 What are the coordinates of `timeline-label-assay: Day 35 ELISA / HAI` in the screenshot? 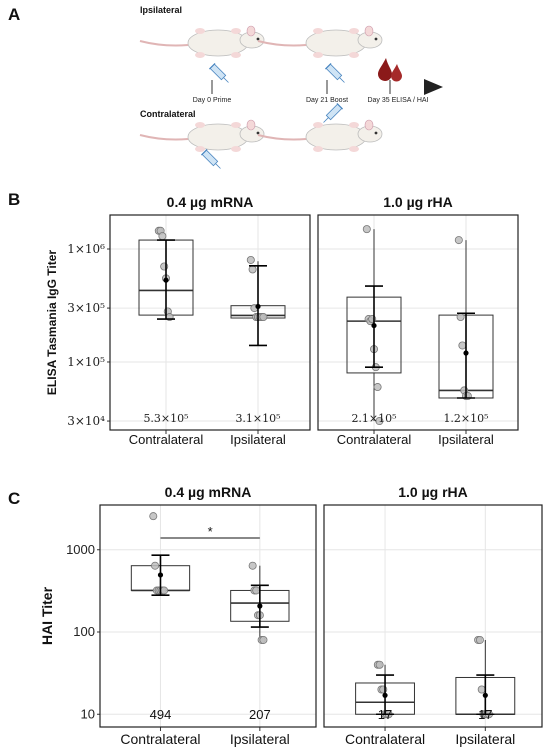 It's located at (397, 100).